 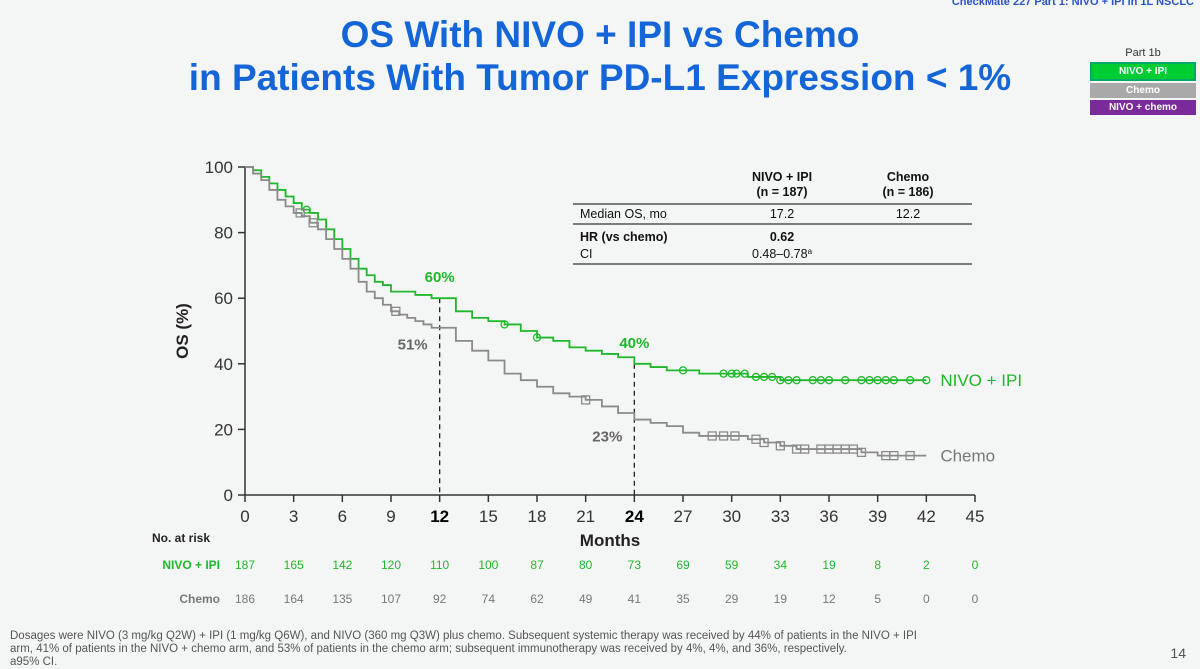 What do you see at coordinates (967, 456) in the screenshot?
I see `end-label-chemo: Chemo` at bounding box center [967, 456].